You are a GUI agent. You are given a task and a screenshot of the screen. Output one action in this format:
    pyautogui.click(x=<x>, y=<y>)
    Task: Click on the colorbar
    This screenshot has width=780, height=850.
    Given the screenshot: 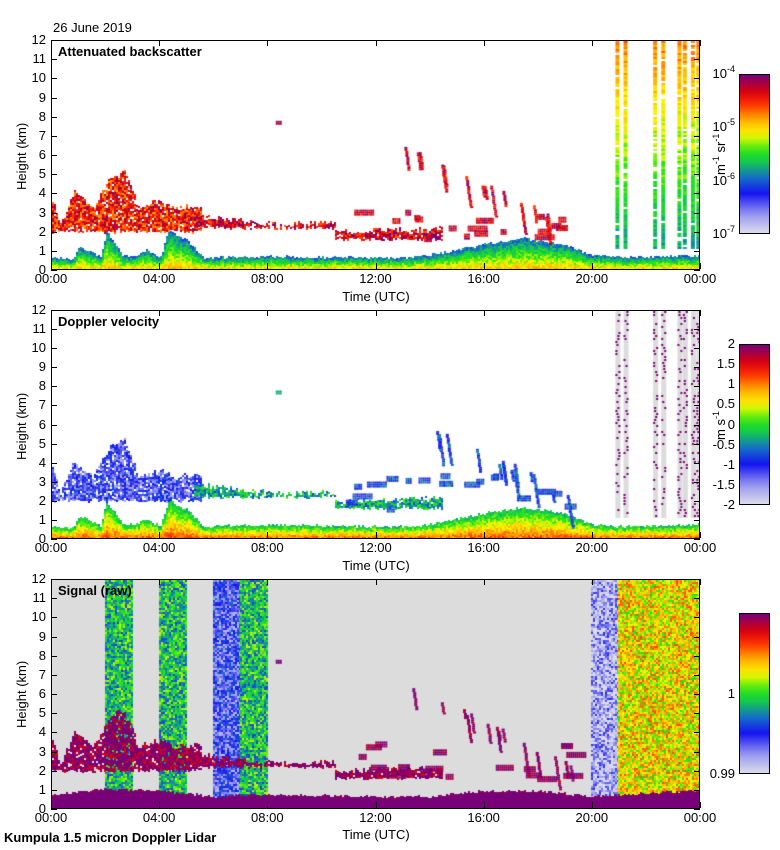 What is the action you would take?
    pyautogui.click(x=754, y=693)
    